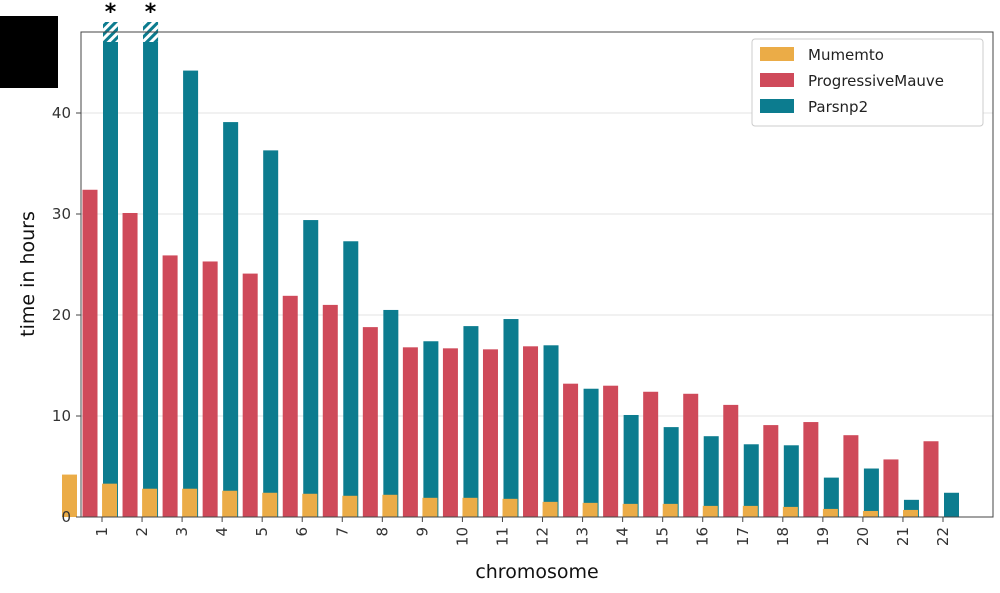 The image size is (1000, 593). What do you see at coordinates (931, 479) in the screenshot?
I see `bar-progressivemauve-chr22` at bounding box center [931, 479].